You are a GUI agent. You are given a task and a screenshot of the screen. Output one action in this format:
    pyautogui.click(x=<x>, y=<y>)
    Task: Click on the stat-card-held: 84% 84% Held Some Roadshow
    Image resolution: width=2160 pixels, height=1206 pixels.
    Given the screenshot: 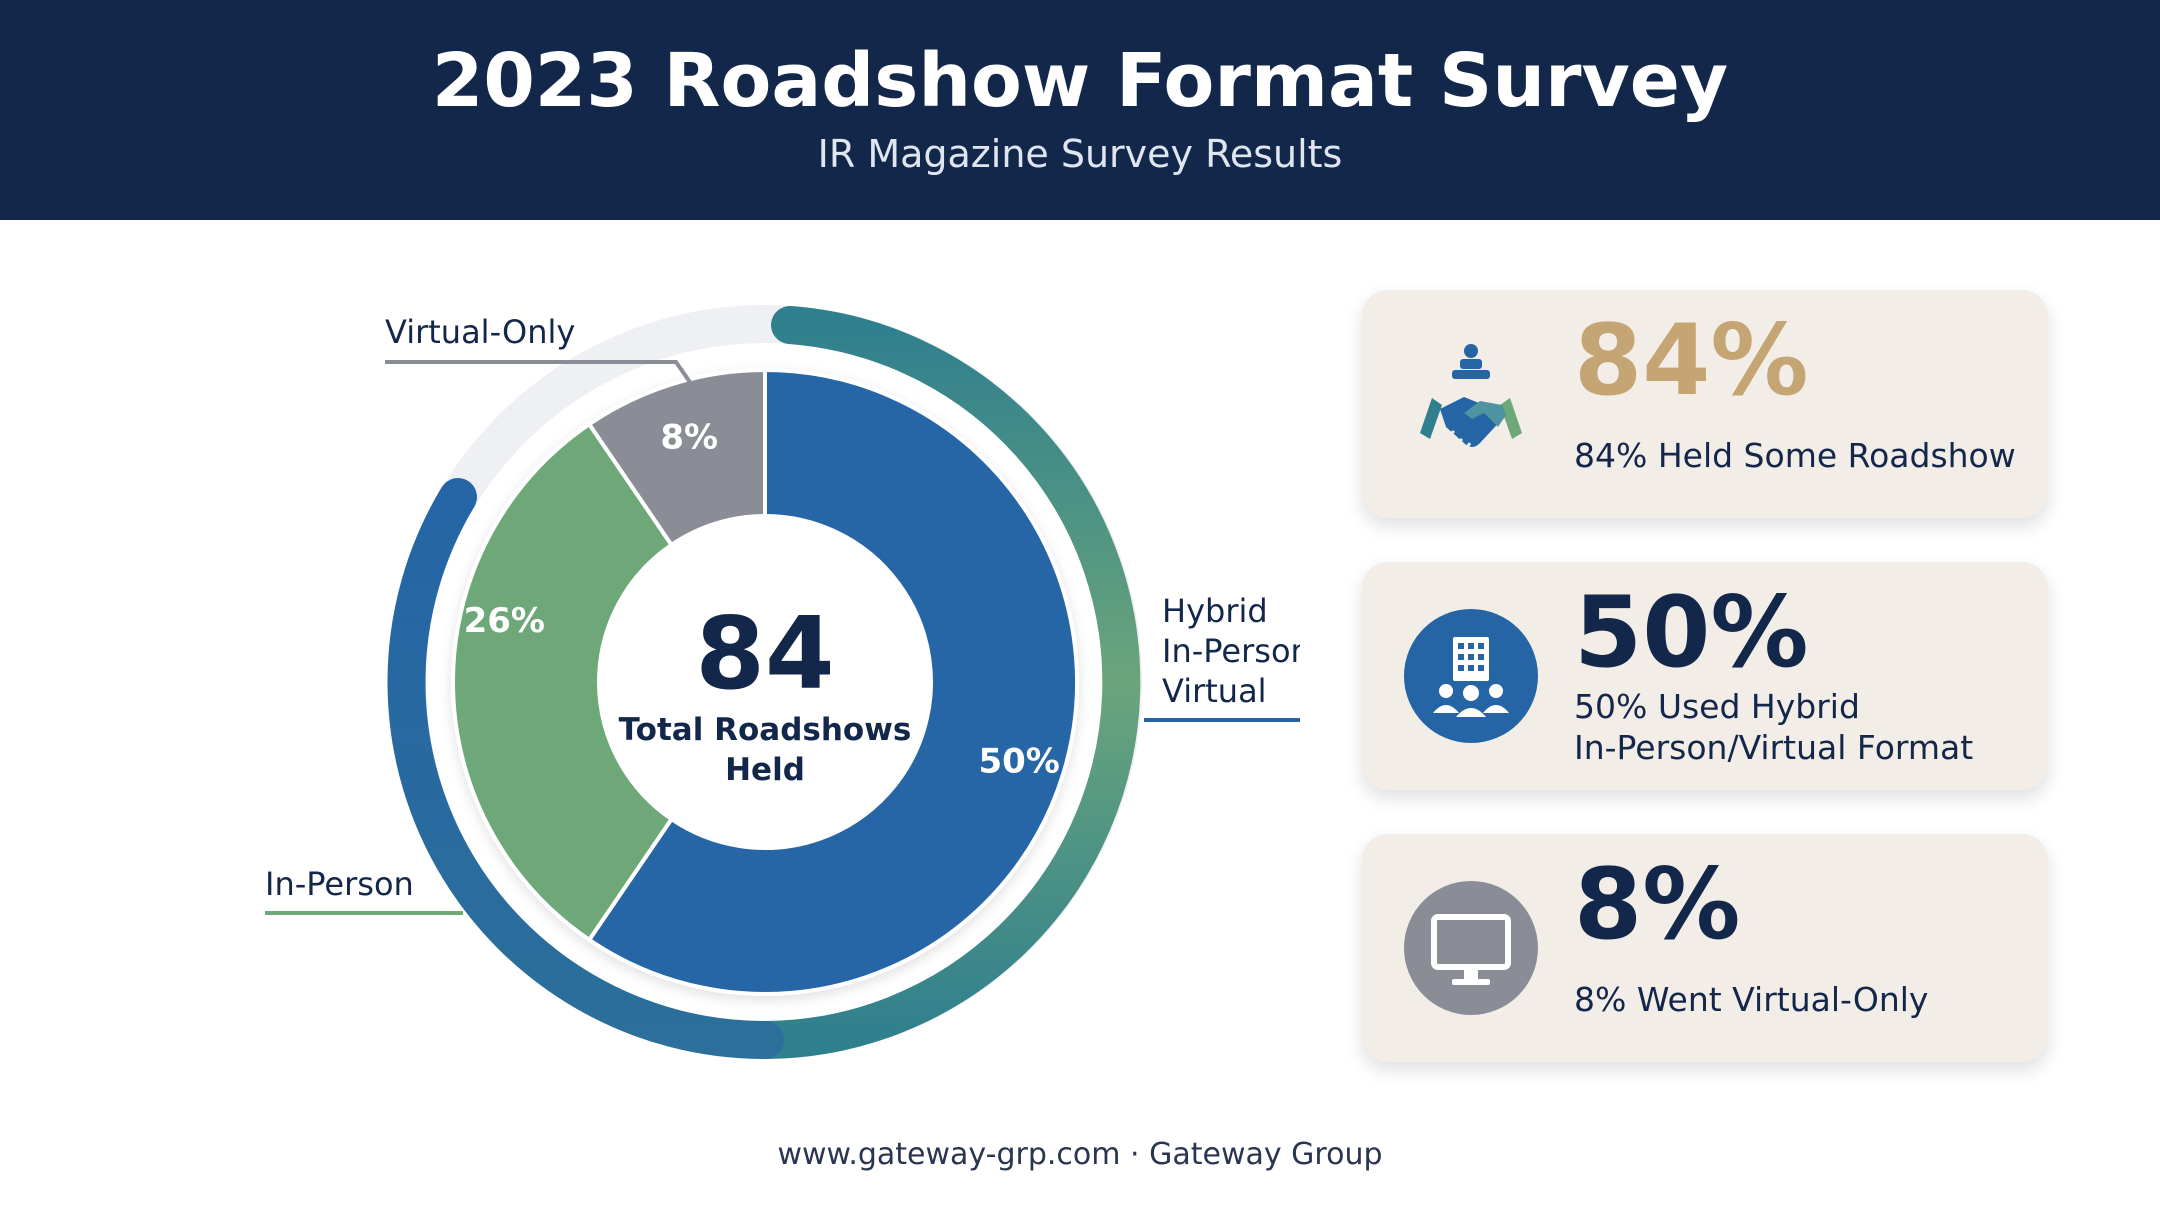 What is the action you would take?
    pyautogui.click(x=1705, y=404)
    